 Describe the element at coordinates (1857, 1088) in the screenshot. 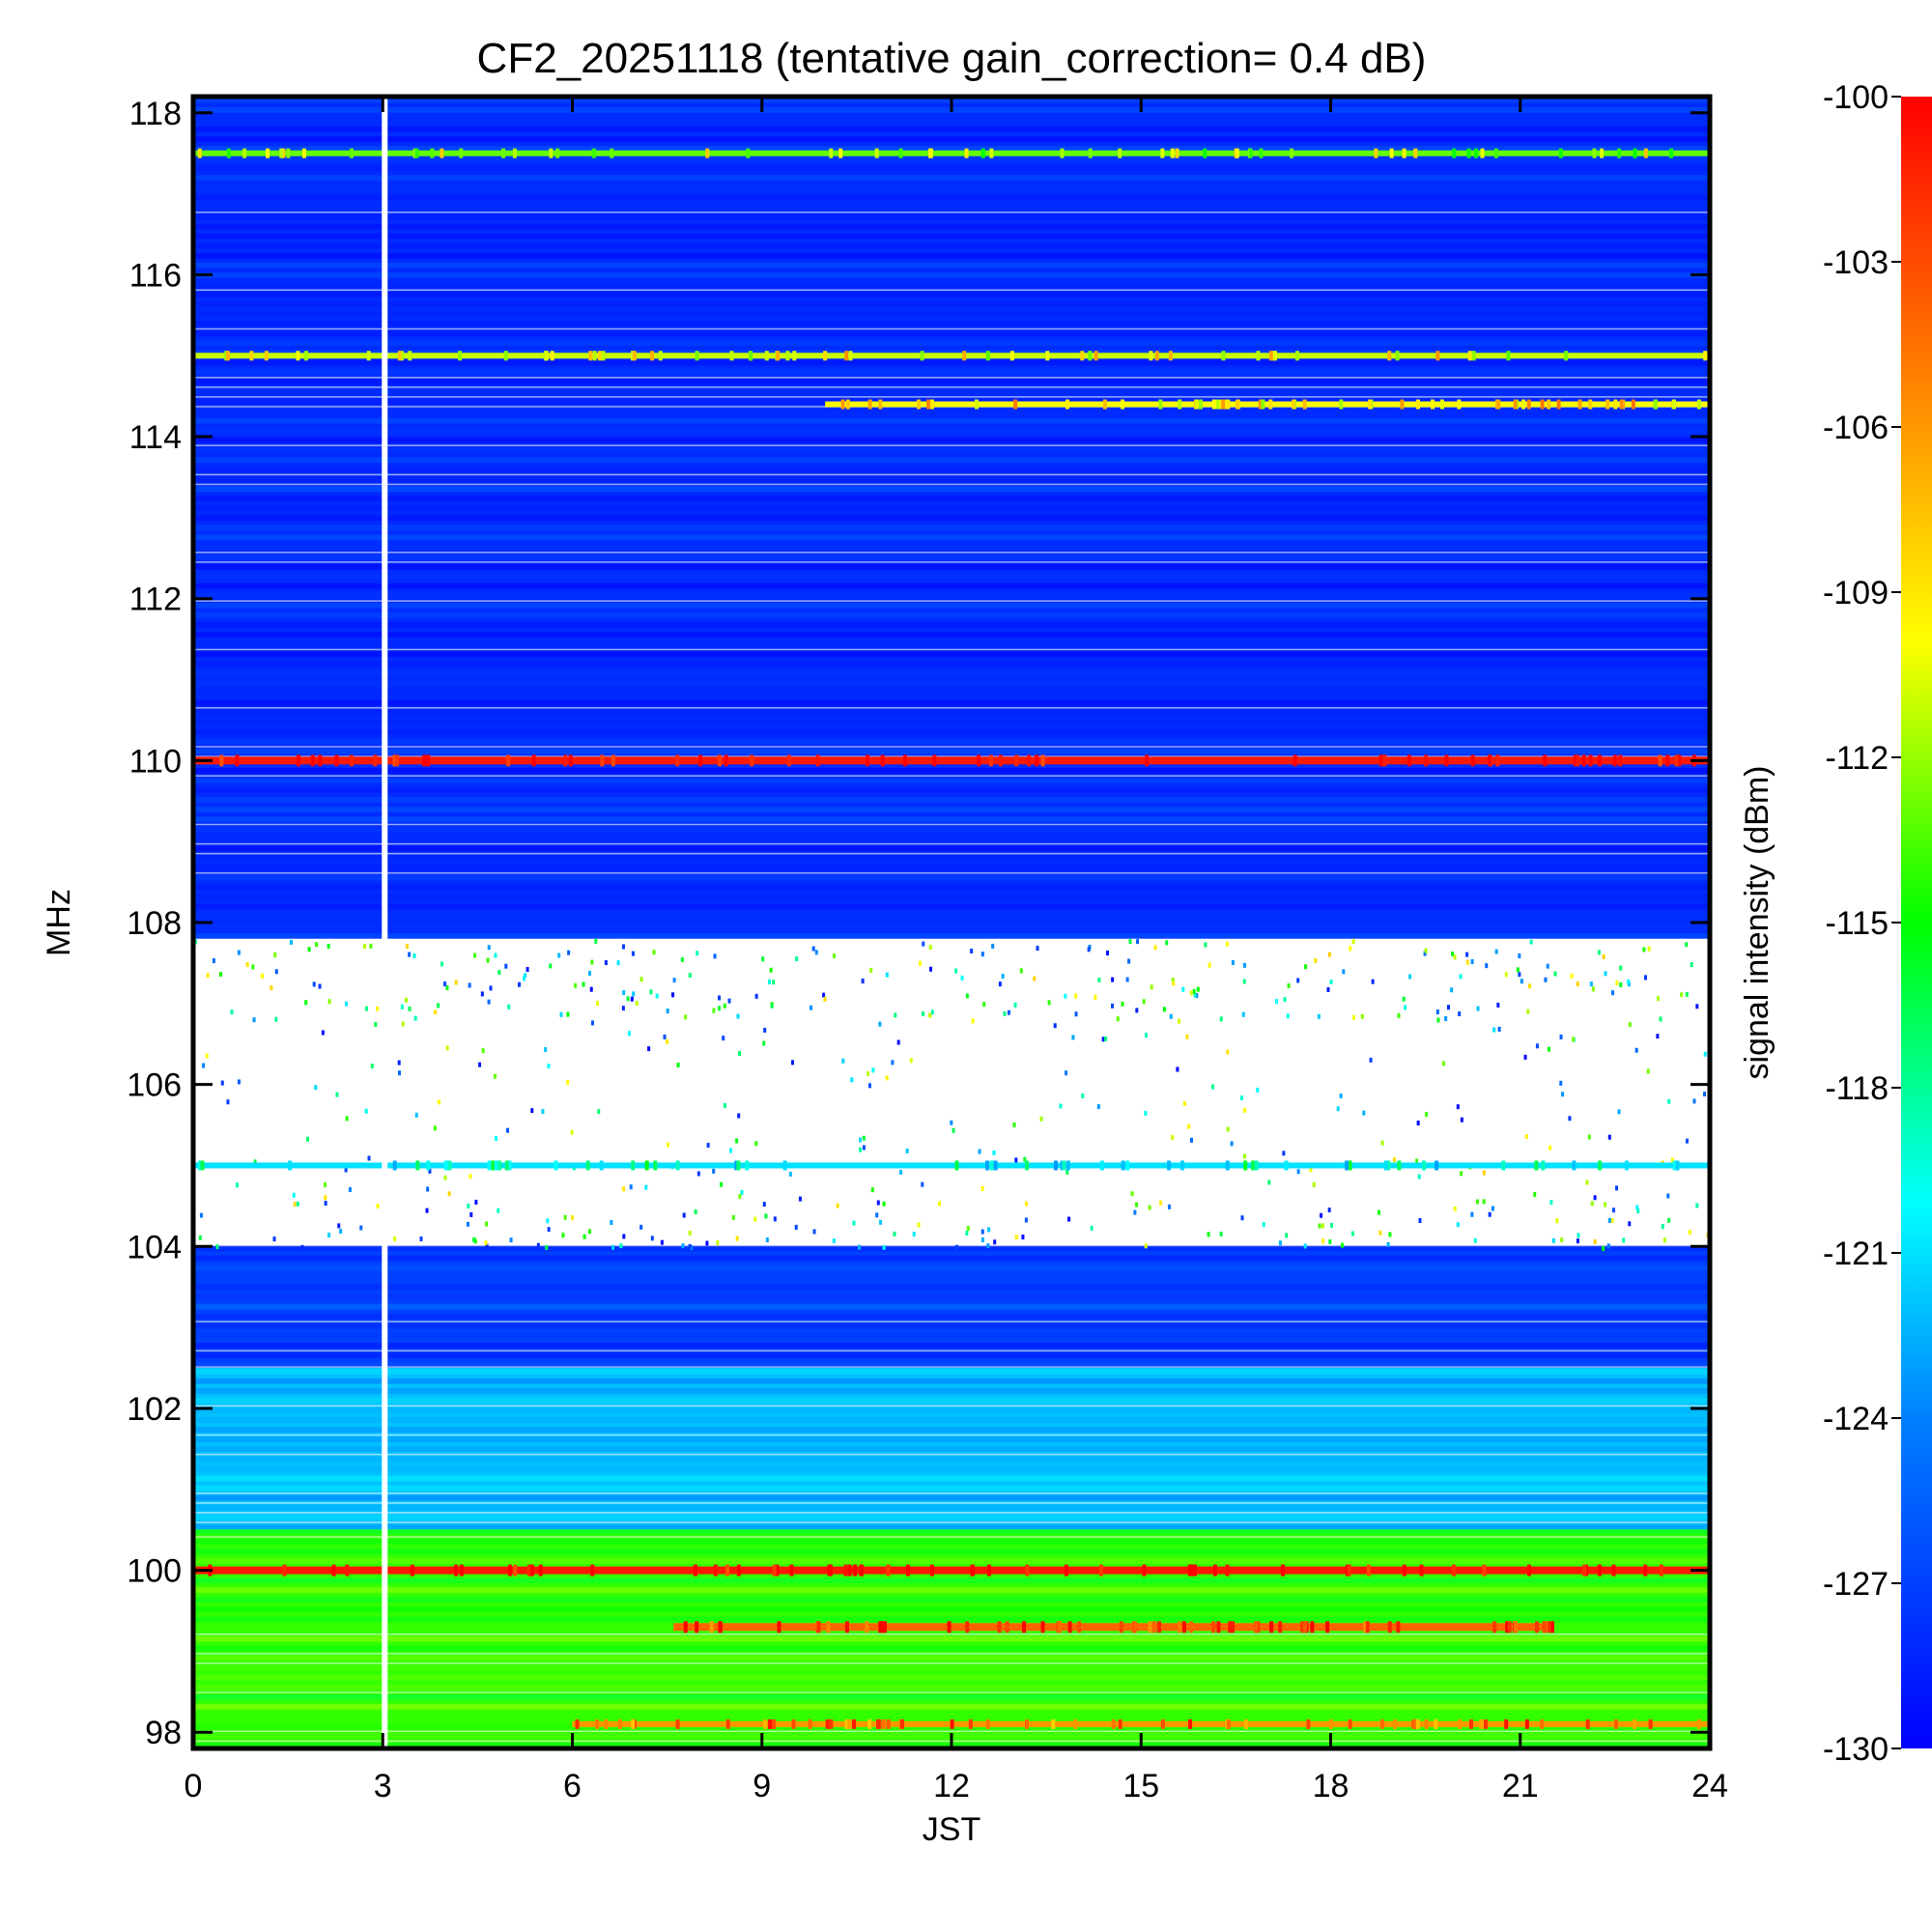

I see `colorbar-tick-label: -118` at that location.